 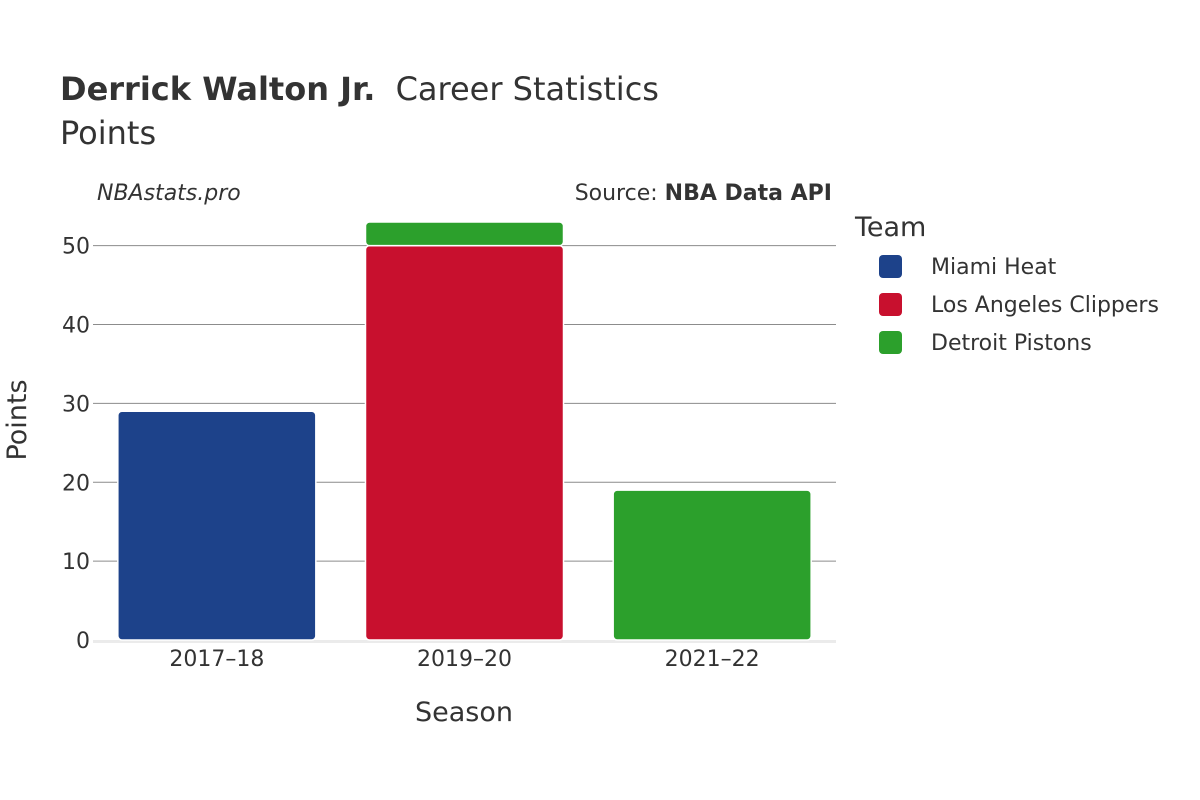 What do you see at coordinates (76, 562) in the screenshot?
I see `y-tick-label: 10` at bounding box center [76, 562].